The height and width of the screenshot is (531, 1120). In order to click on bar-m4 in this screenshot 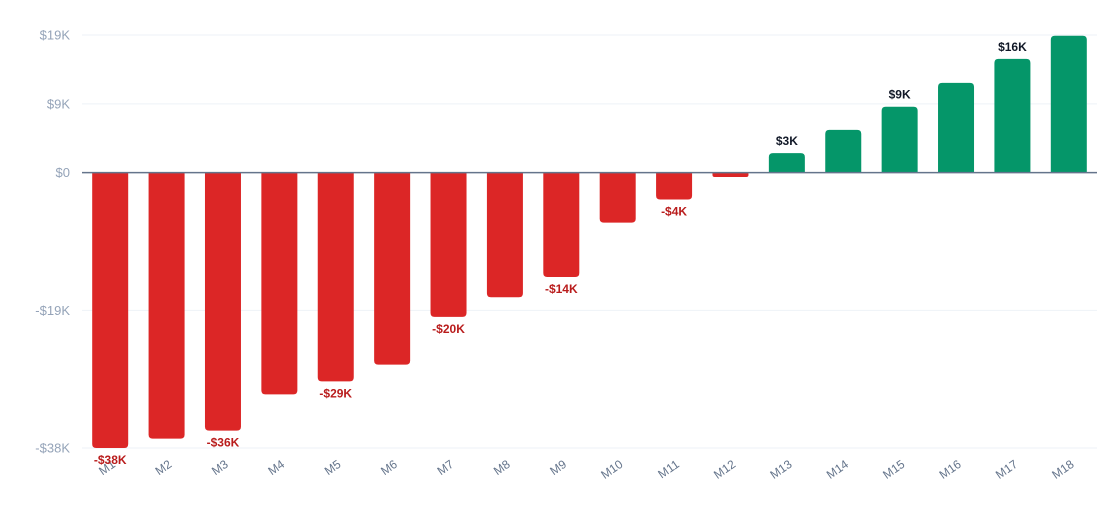, I will do `click(279, 283)`.